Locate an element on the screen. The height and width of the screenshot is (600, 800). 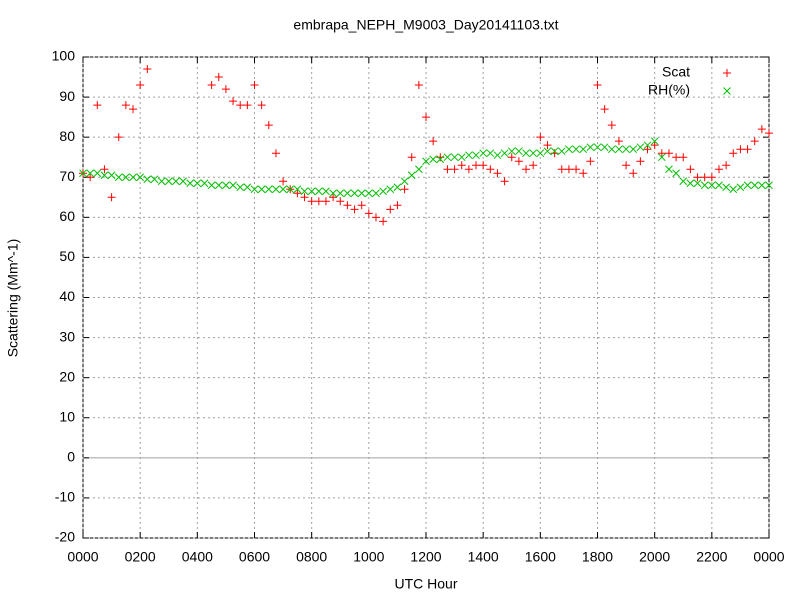
y-axis-label: Scattering (Mm^-1) is located at coordinates (13, 298).